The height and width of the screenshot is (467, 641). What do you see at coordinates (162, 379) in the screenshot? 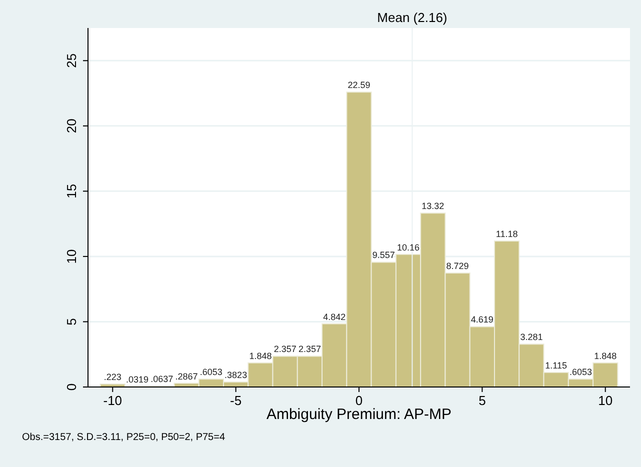
I see `data-label: .0637` at bounding box center [162, 379].